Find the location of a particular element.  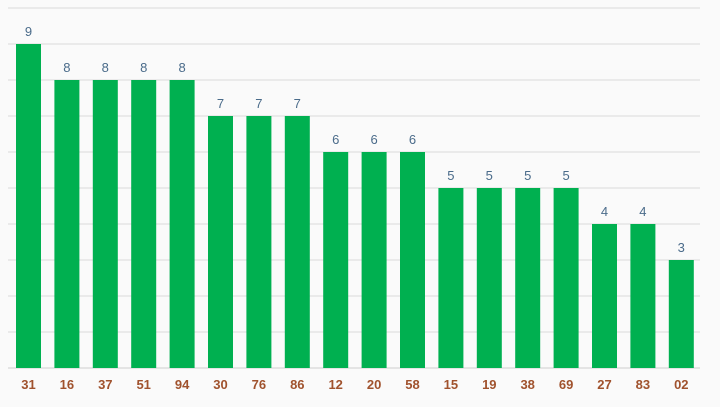

value-label-27: 4 is located at coordinates (604, 211).